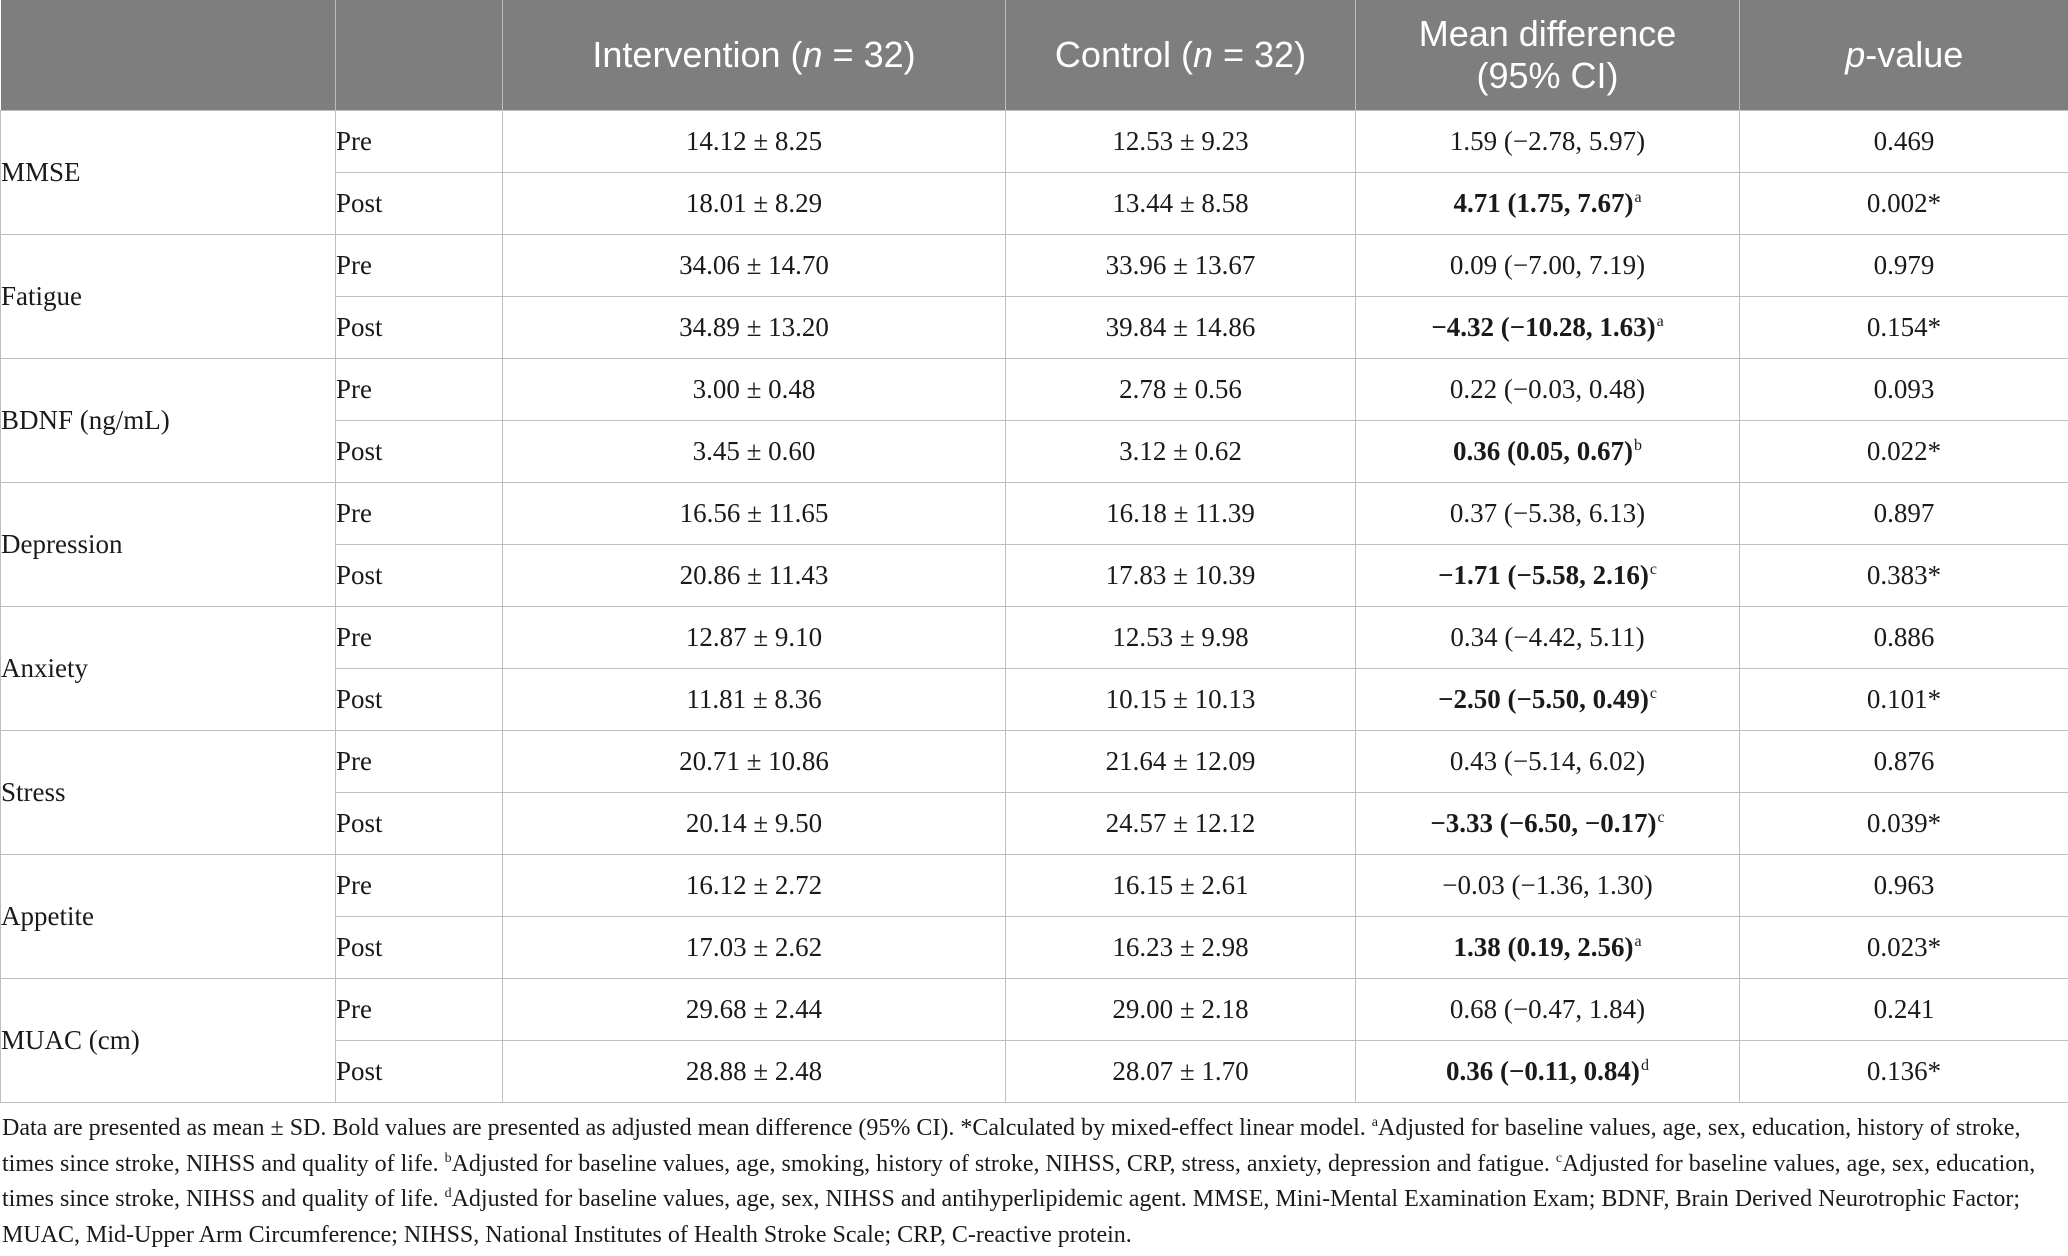 The width and height of the screenshot is (2068, 1256). I want to click on p-value-text: 0.093, so click(1904, 389).